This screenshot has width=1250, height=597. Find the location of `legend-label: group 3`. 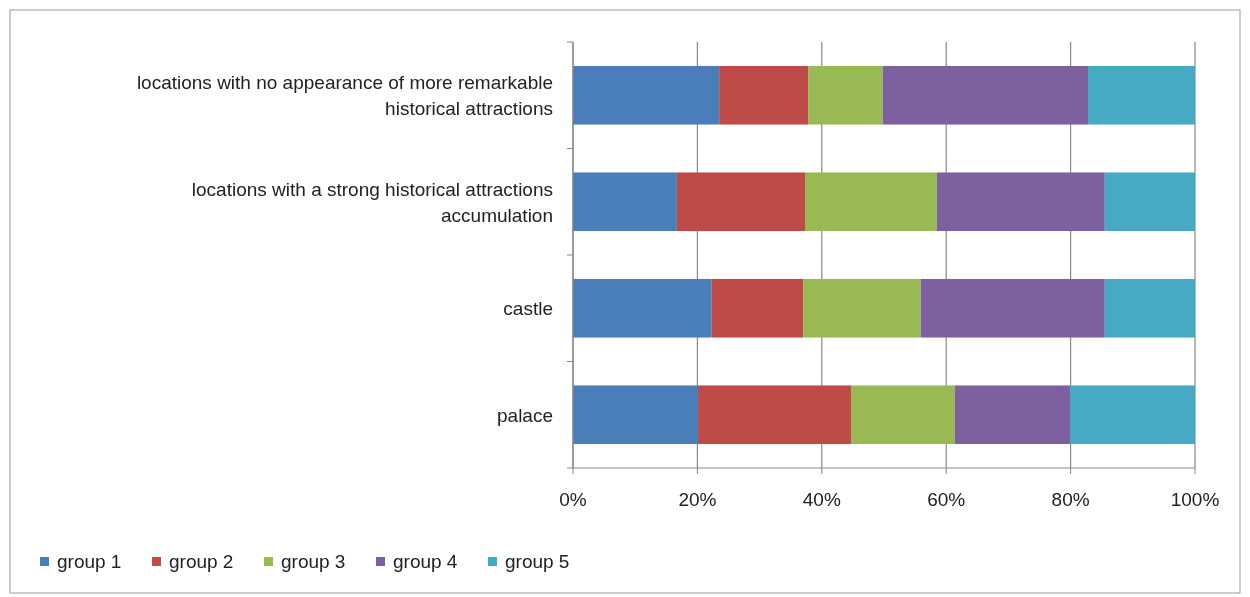

legend-label: group 3 is located at coordinates (313, 561).